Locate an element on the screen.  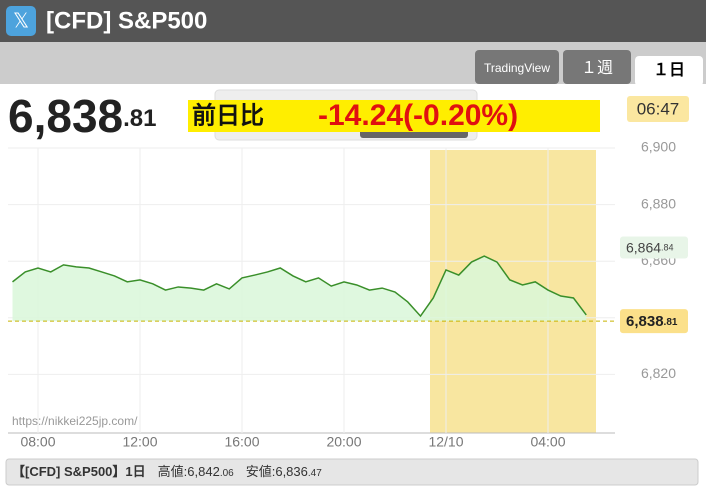
high-marker-label: 6,864.84 is located at coordinates (650, 247).